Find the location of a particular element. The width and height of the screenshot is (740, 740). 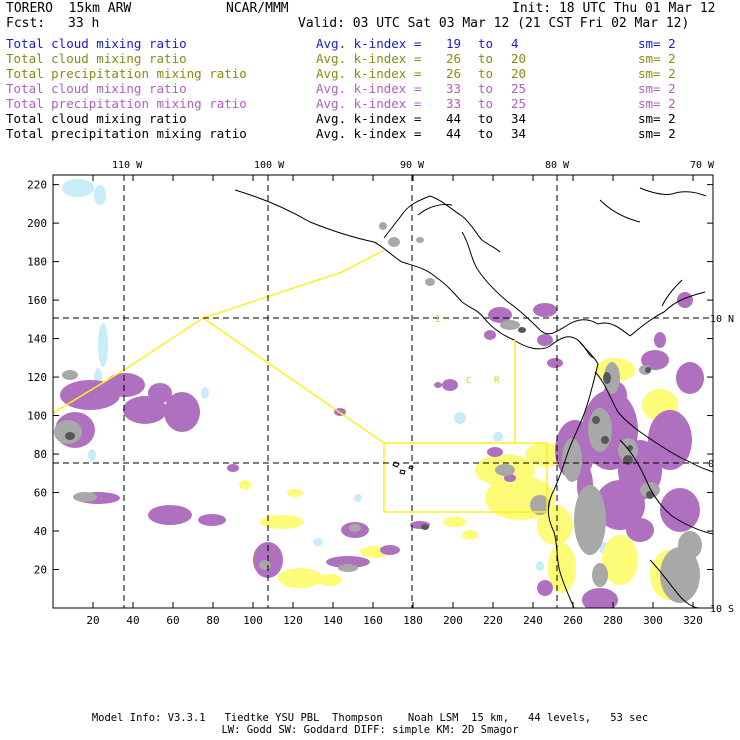

organization: NCAR/MMM is located at coordinates (257, 8).